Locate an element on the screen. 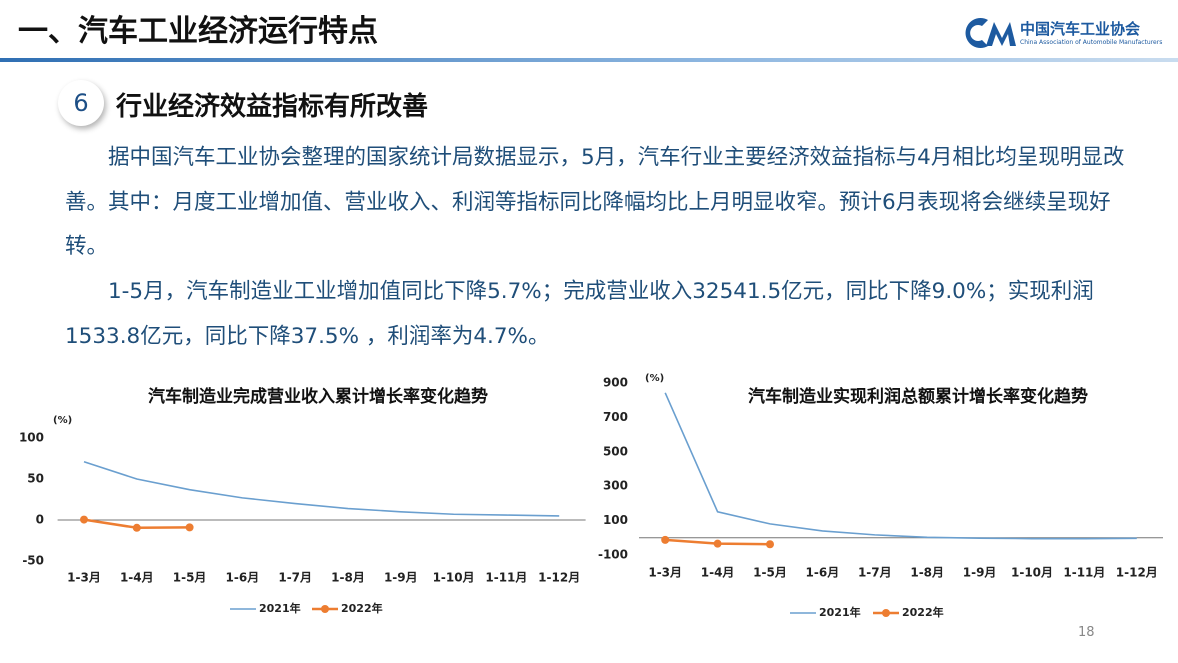 This screenshot has height=663, width=1178. y-tick-label: 500 is located at coordinates (615, 451).